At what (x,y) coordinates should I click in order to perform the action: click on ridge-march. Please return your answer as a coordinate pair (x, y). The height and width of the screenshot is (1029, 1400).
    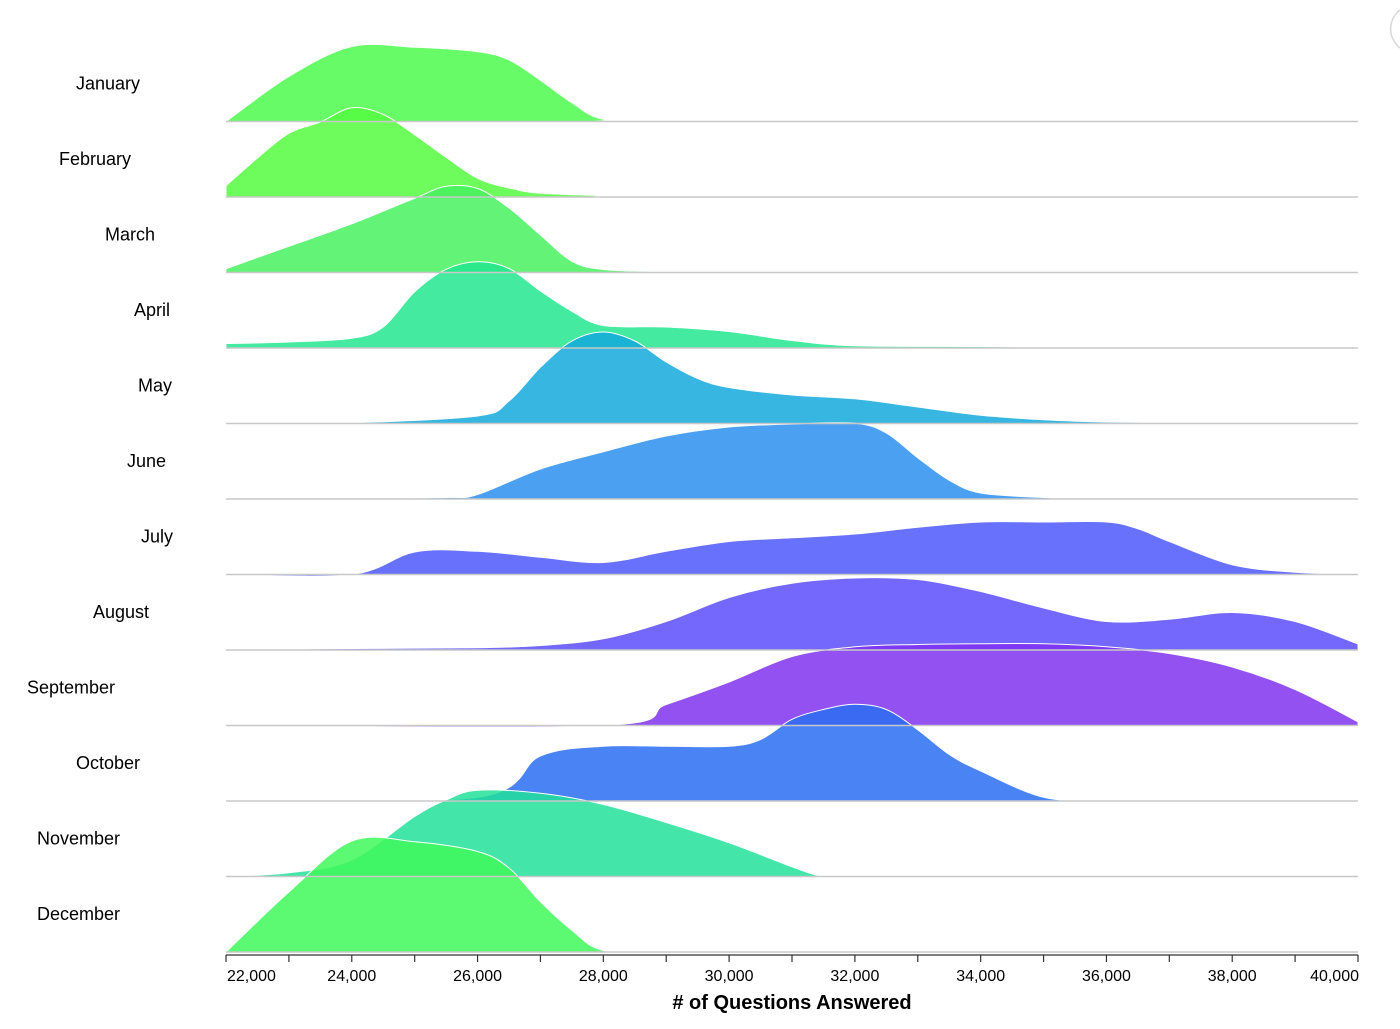
    Looking at the image, I should click on (792, 229).